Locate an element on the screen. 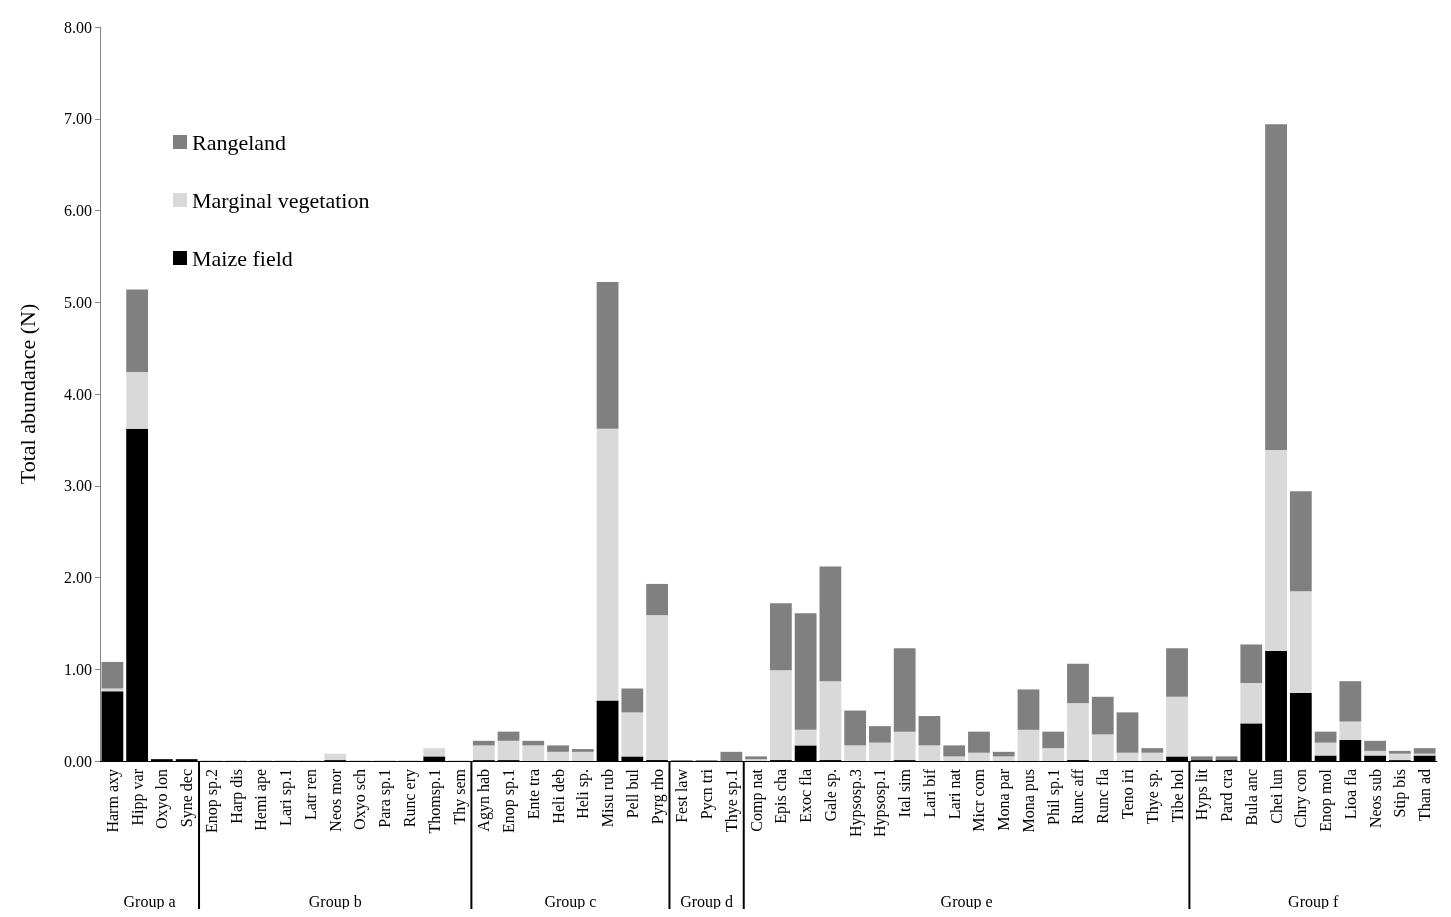 This screenshot has height=917, width=1451. x-tick-label: Exoc fla is located at coordinates (806, 796).